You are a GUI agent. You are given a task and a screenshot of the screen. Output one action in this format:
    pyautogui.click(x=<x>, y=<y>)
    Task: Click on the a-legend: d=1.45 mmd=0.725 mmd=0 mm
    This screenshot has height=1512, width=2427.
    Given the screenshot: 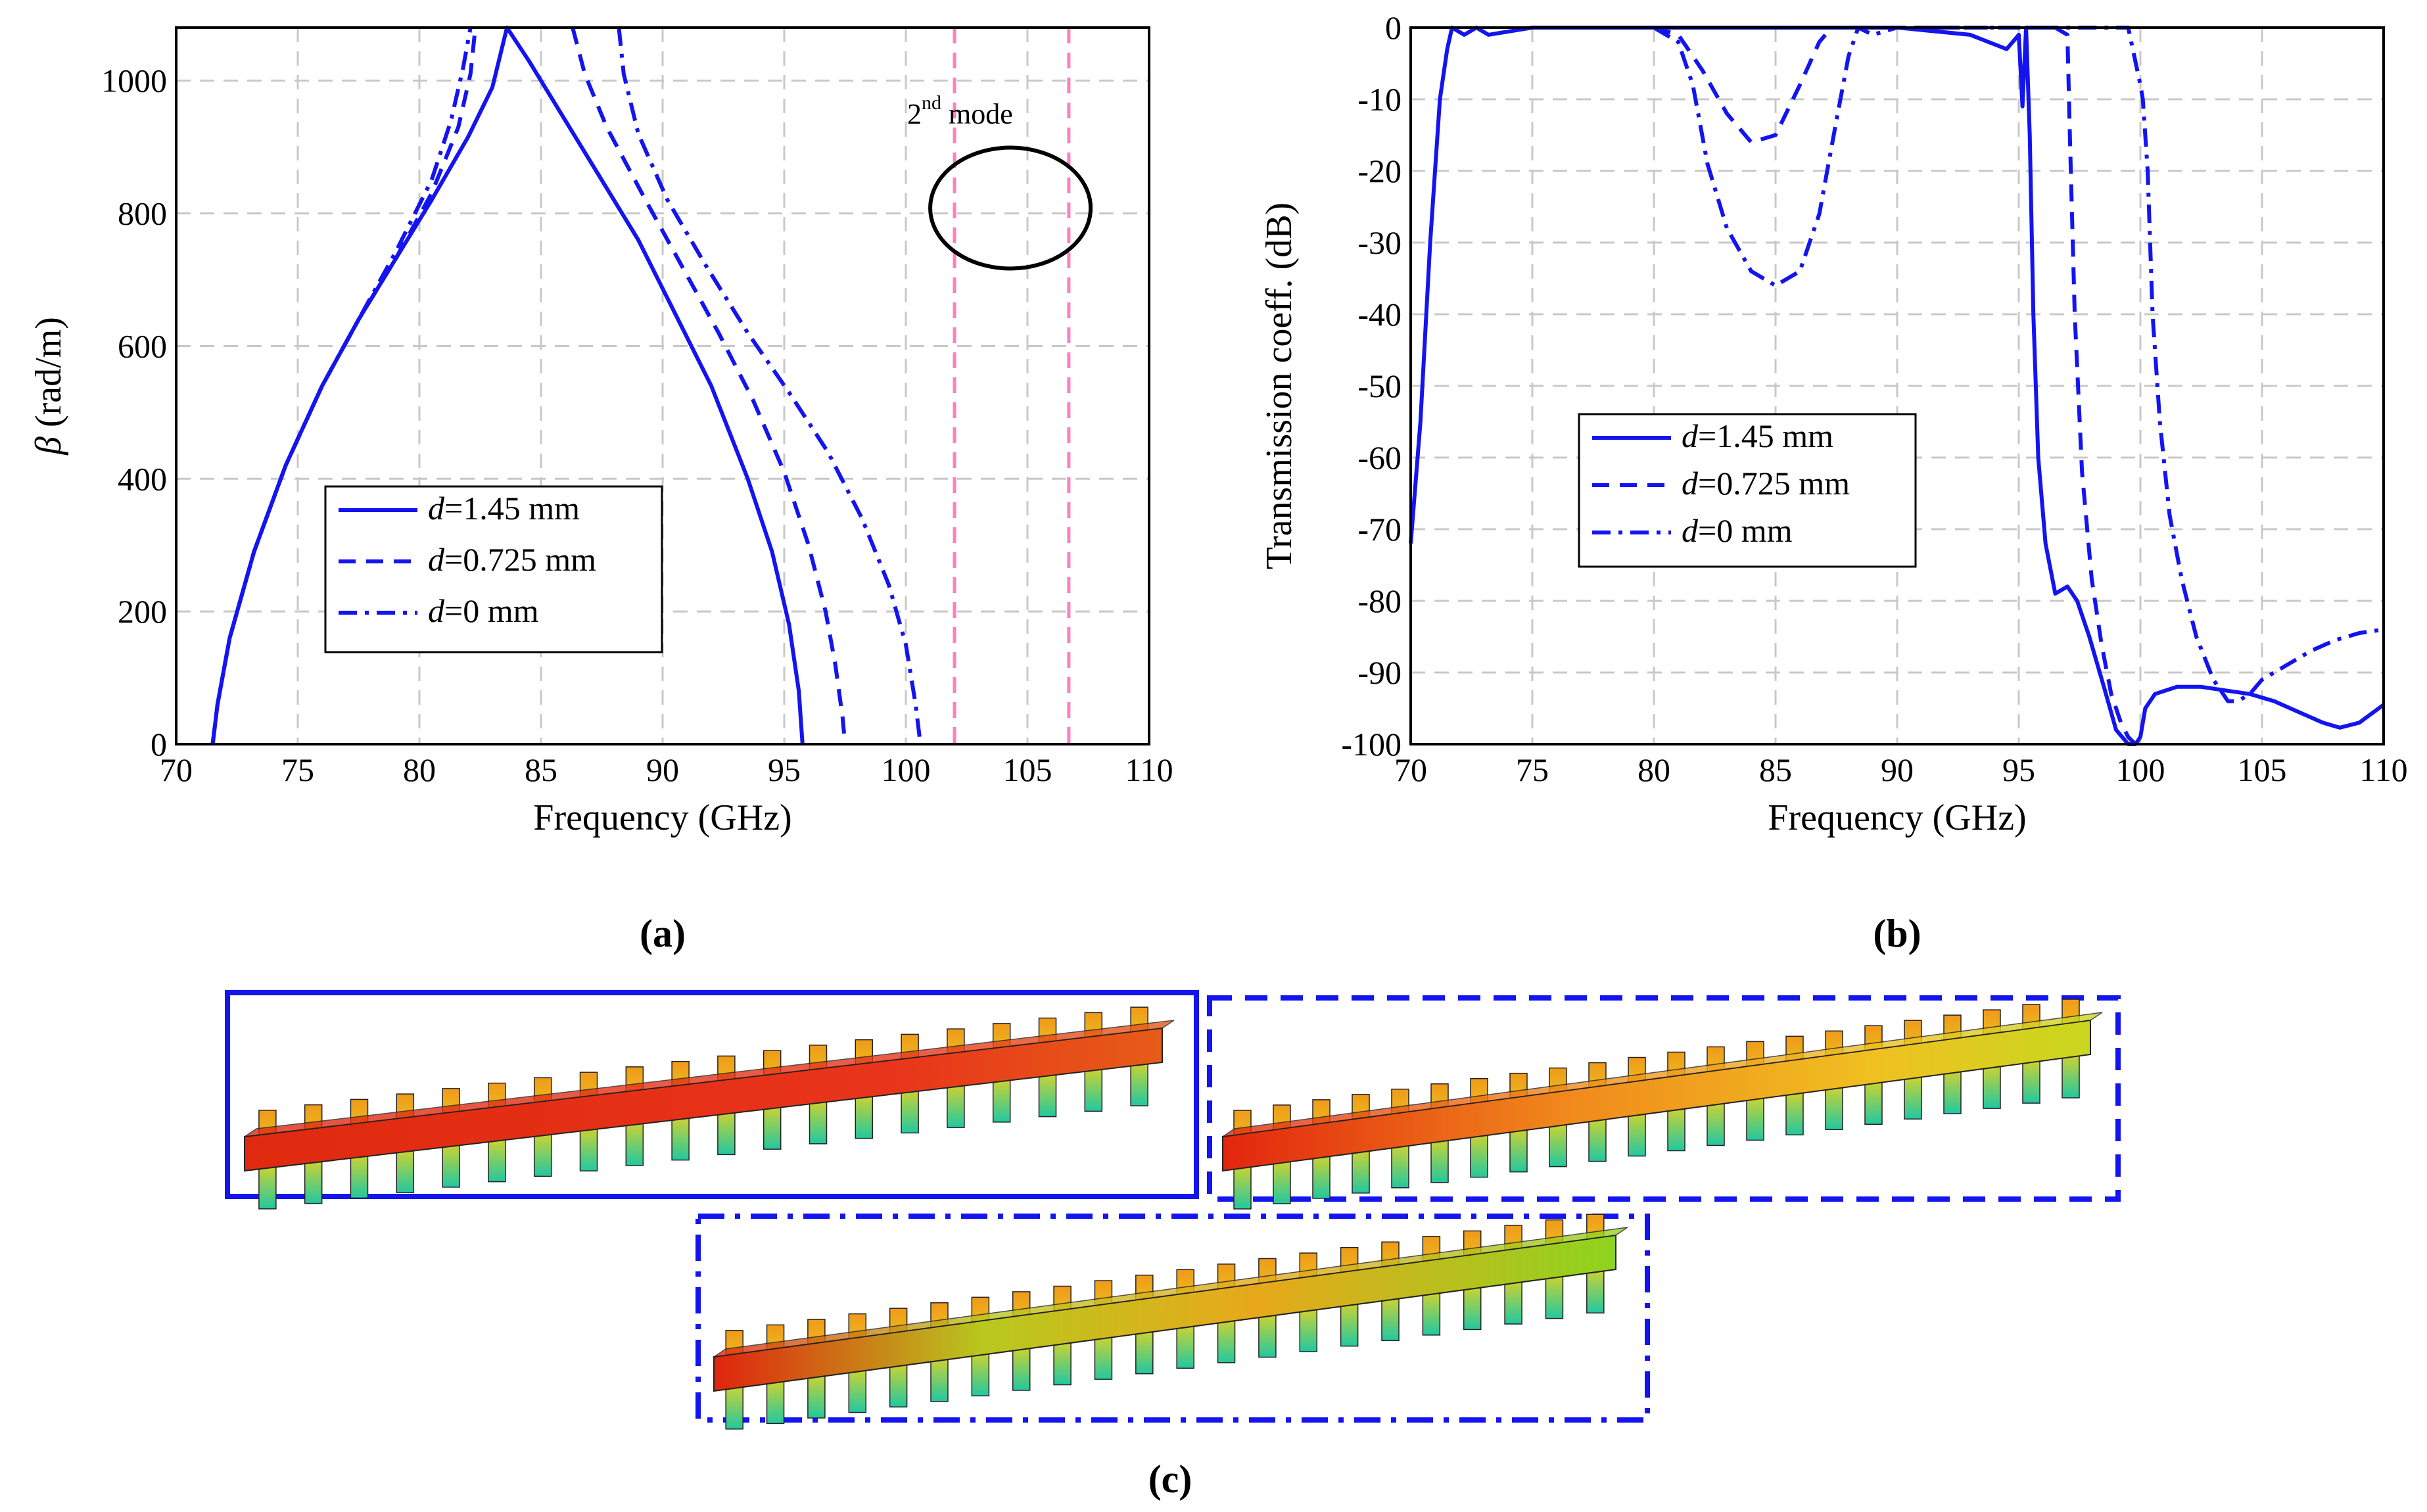 What is the action you would take?
    pyautogui.click(x=493, y=569)
    